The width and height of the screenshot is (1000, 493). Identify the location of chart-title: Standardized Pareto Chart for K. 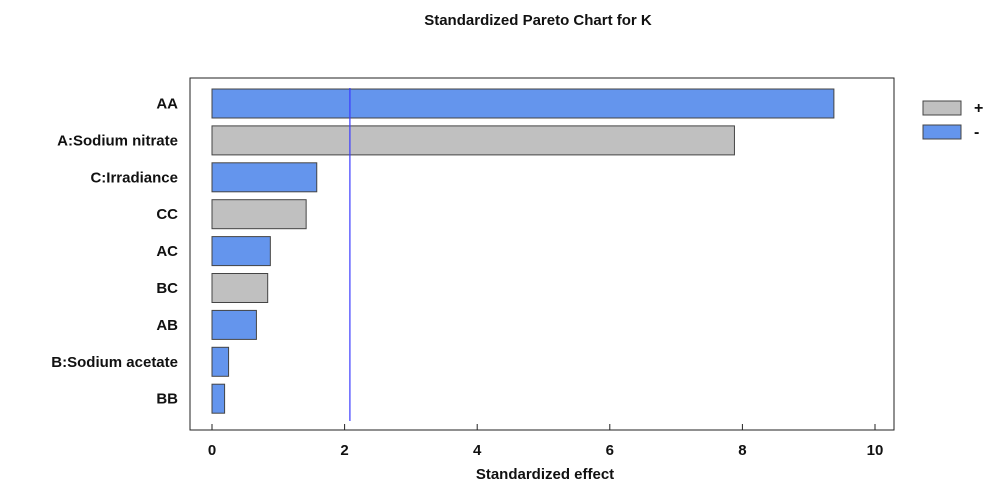
(538, 20).